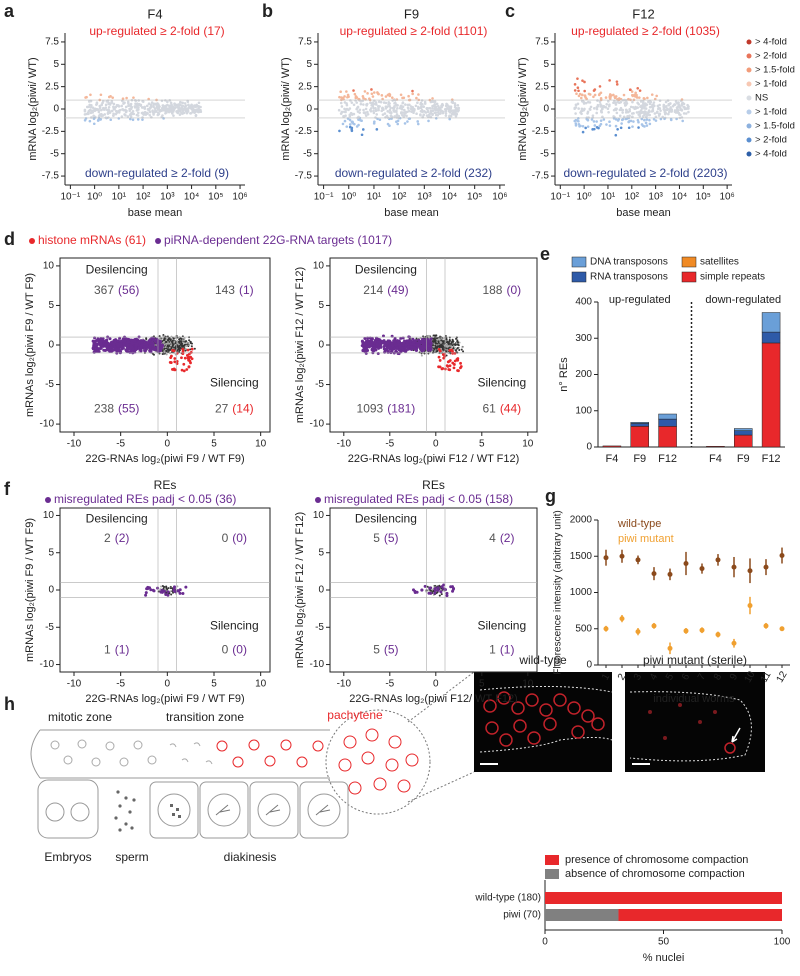 The height and width of the screenshot is (976, 800). Describe the element at coordinates (386, 519) in the screenshot. I see `quadrant-label: Desilencing` at that location.